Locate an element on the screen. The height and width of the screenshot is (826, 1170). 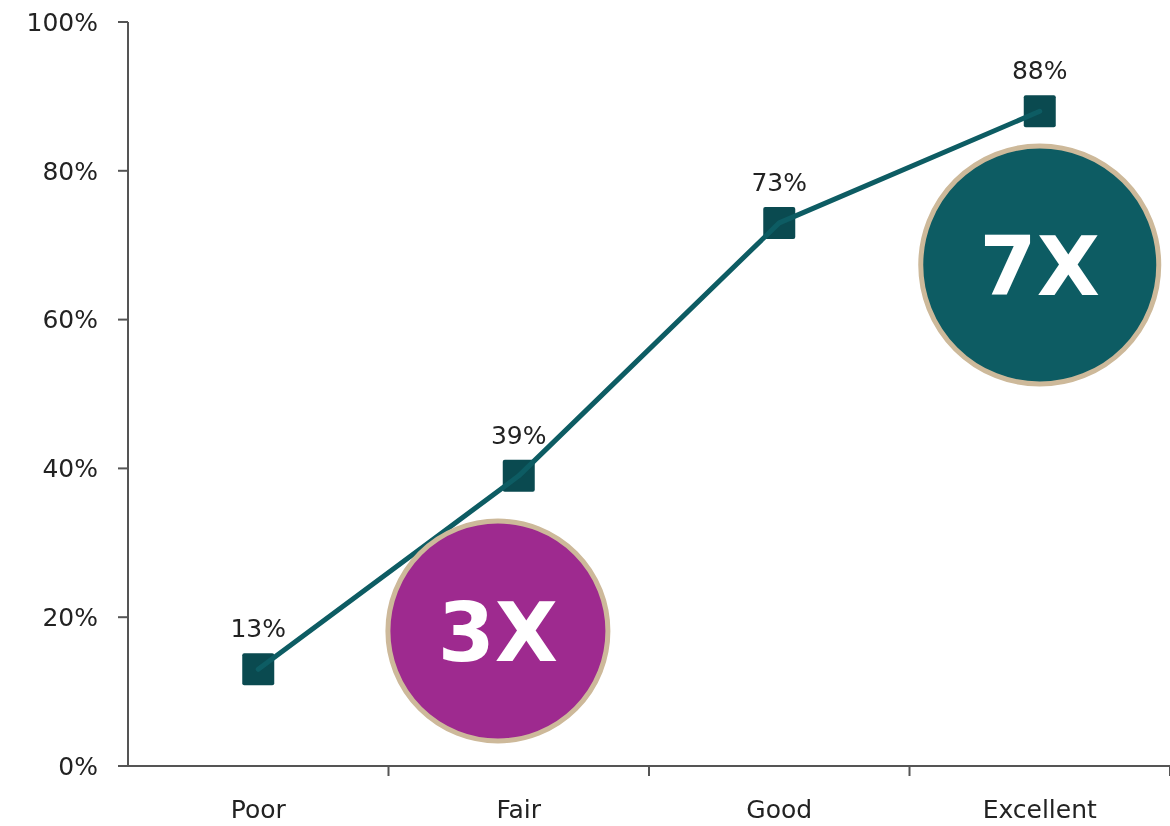
data-label: 73% is located at coordinates (779, 182).